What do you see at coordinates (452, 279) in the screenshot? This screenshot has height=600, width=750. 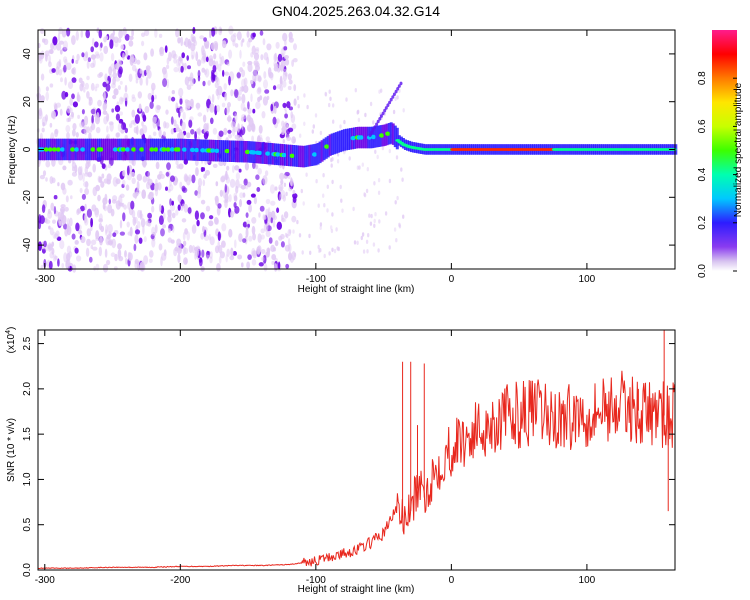 I see `spectrogram-x-tick-label: 0` at bounding box center [452, 279].